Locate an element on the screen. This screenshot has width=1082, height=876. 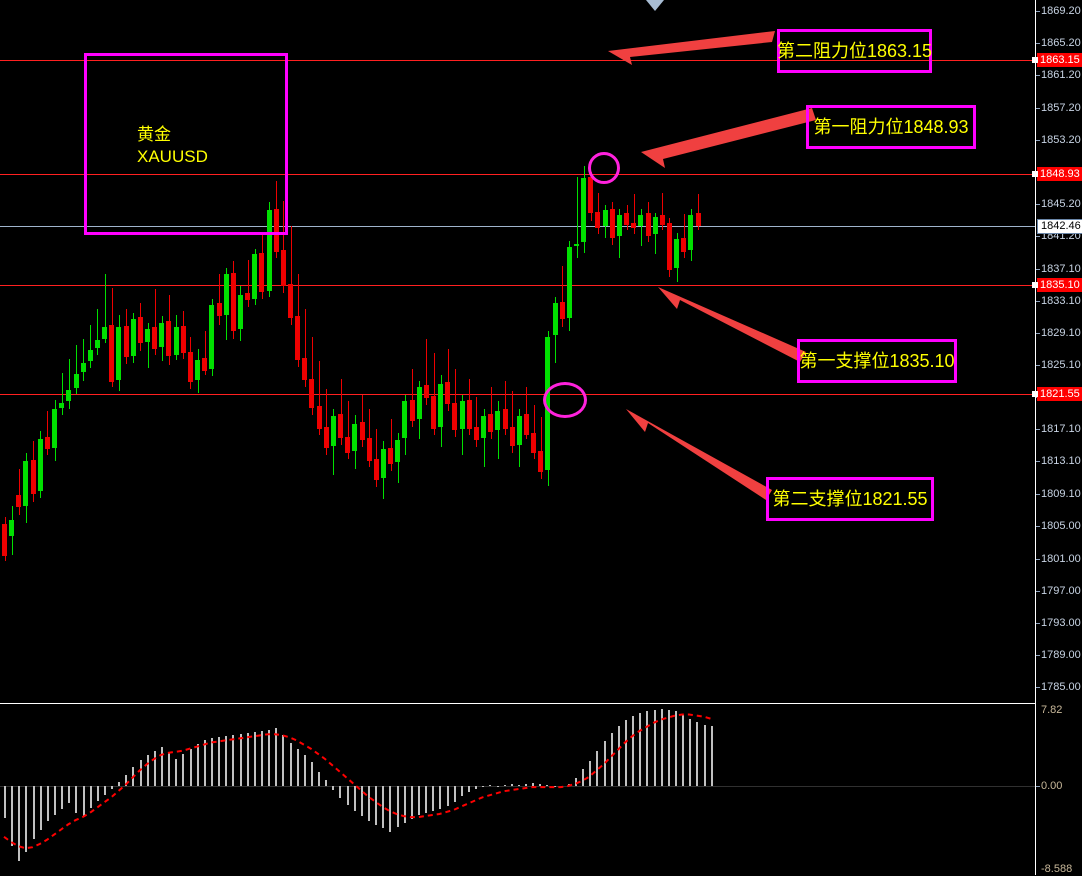
level-handle-first-support is located at coordinates (1035, 284).